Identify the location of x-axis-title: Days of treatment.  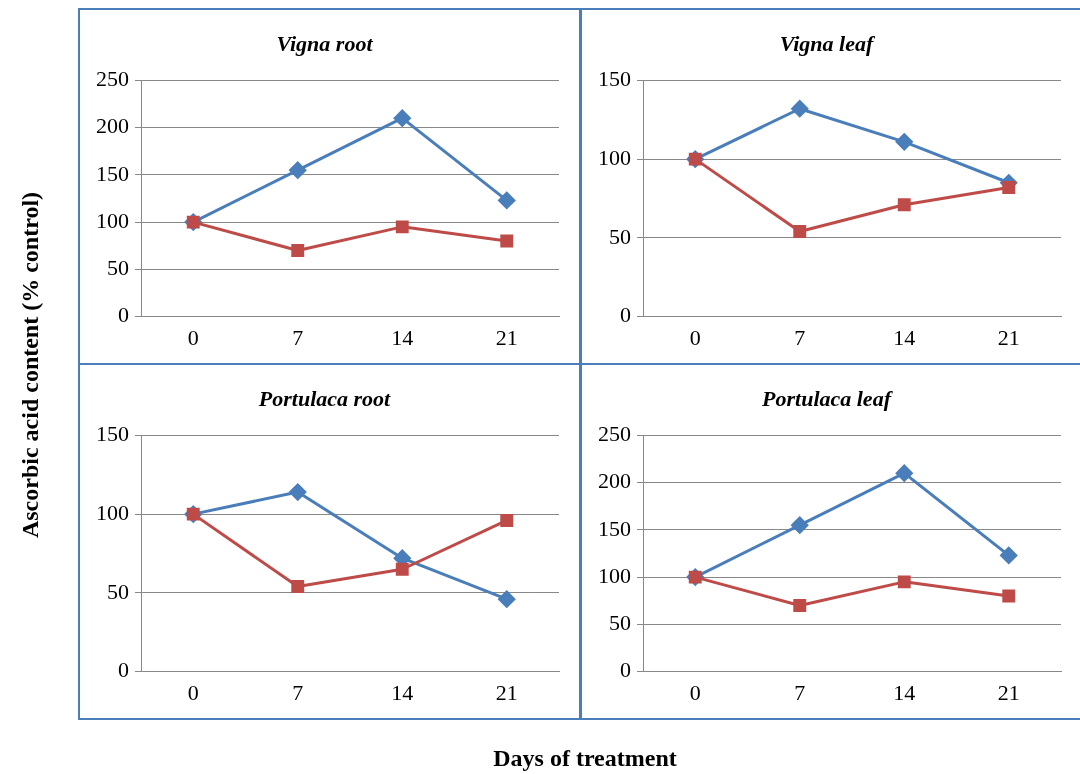
(585, 758).